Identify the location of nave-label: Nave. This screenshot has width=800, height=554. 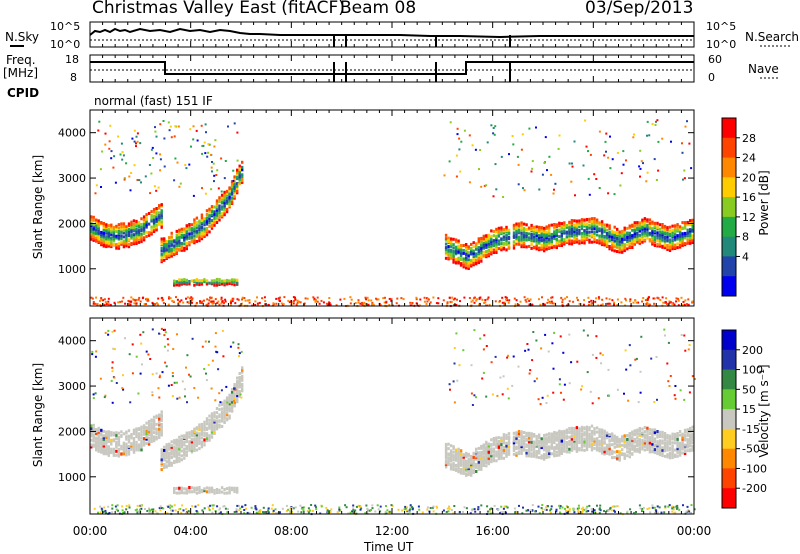
(763, 69).